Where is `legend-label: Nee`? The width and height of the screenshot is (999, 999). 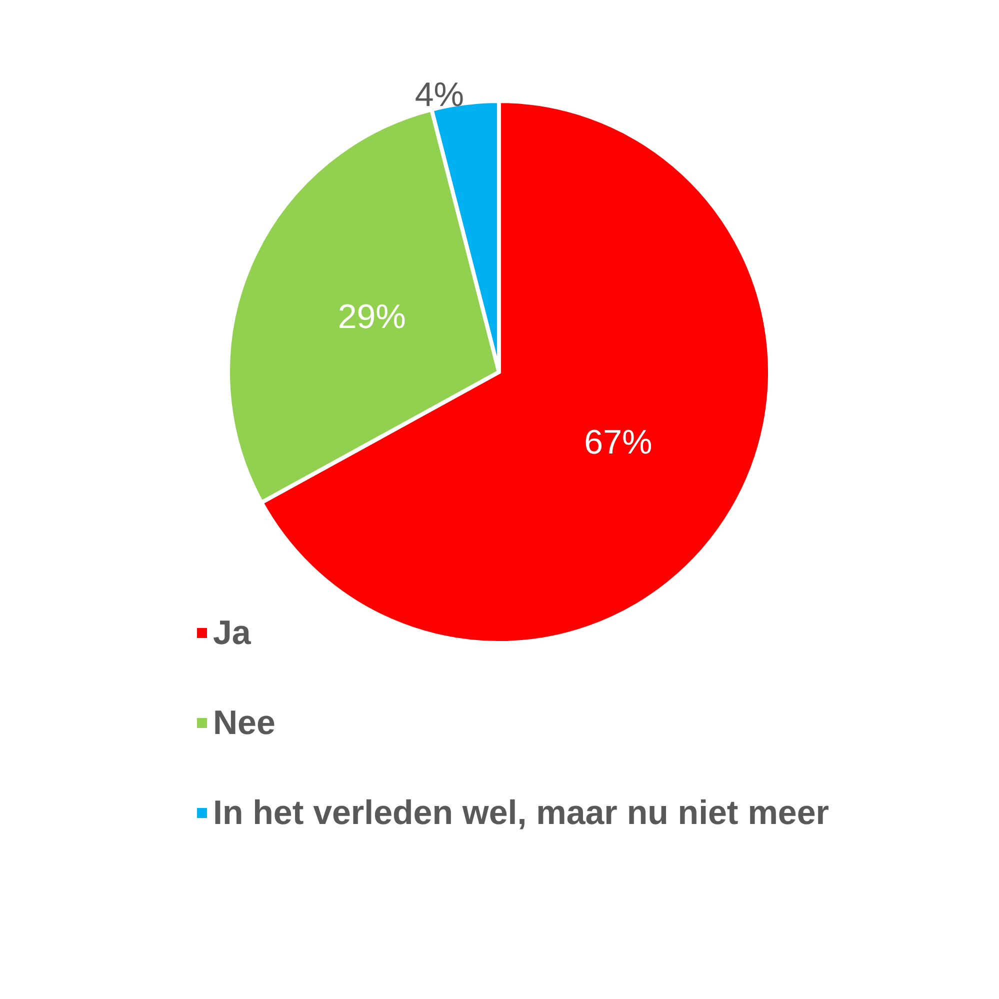 legend-label: Nee is located at coordinates (244, 723).